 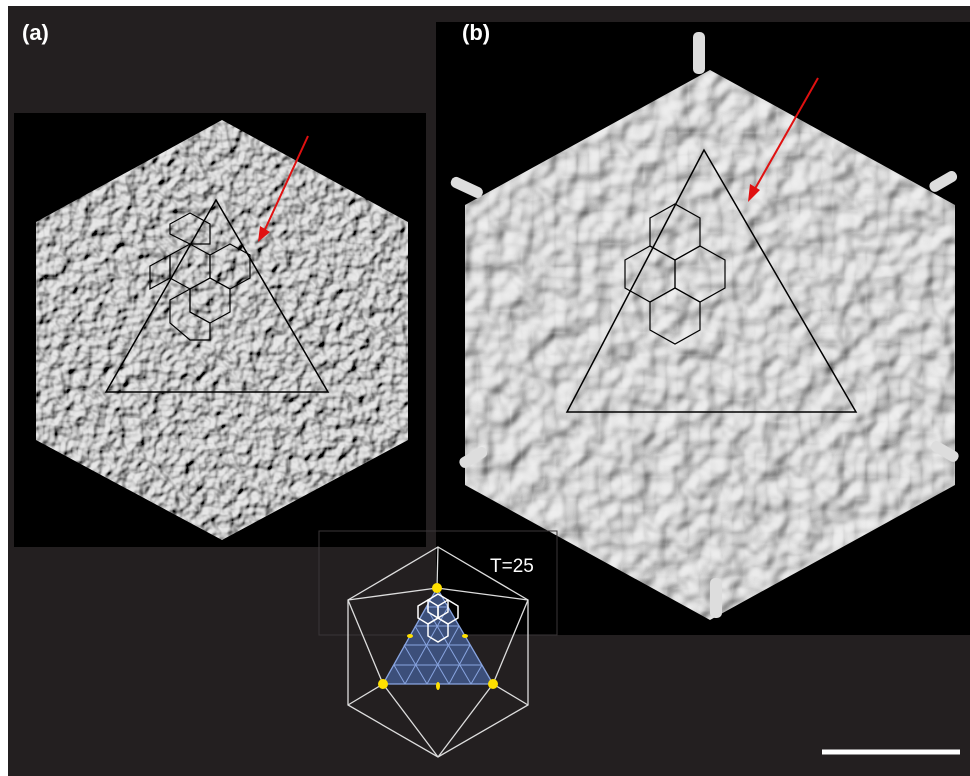 What do you see at coordinates (438, 618) in the screenshot?
I see `inset-hexagons` at bounding box center [438, 618].